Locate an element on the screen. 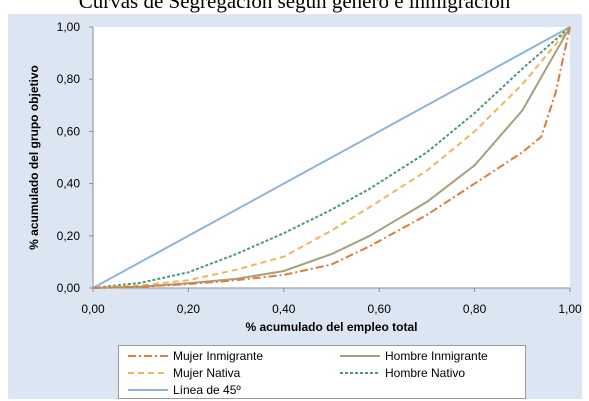 The image size is (589, 401). y-tick-label: 0,80 is located at coordinates (69, 79).